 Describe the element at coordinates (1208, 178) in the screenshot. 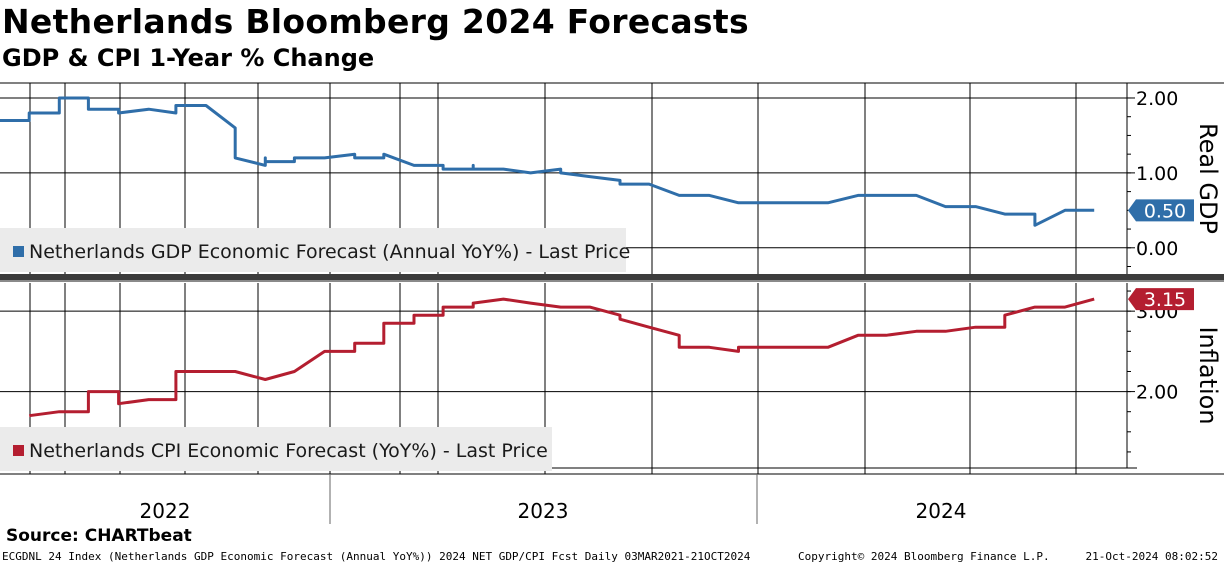

I see `y-axis-title: Real GDP` at that location.